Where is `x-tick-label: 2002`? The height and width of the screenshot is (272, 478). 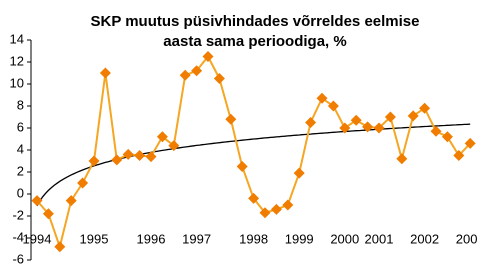 x-tick-label: 2002 is located at coordinates (424, 238).